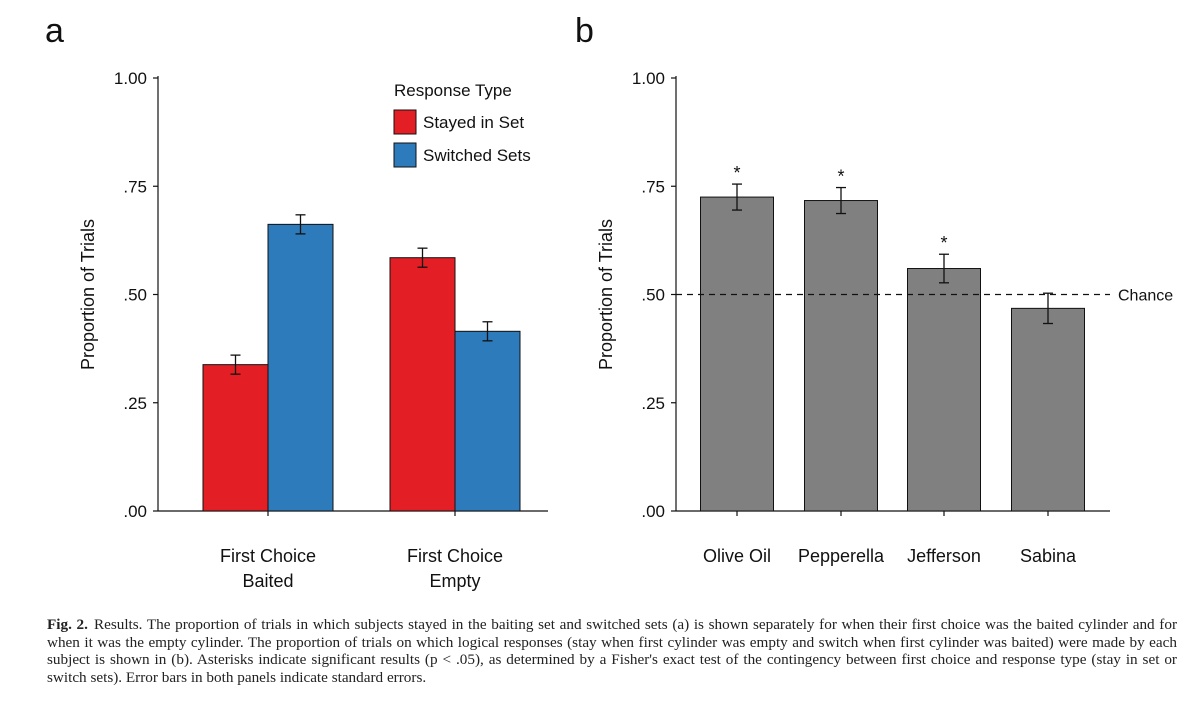 The width and height of the screenshot is (1198, 714). Describe the element at coordinates (1048, 556) in the screenshot. I see `panel-b-category-label: Sabina` at that location.